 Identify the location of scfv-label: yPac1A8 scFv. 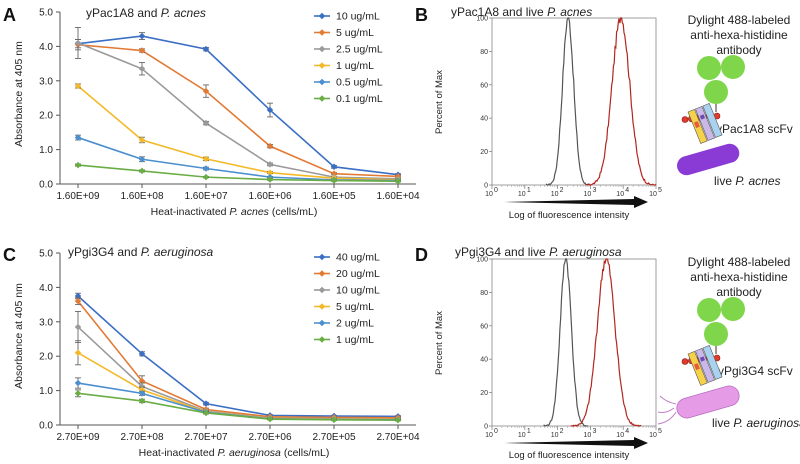
(754, 129).